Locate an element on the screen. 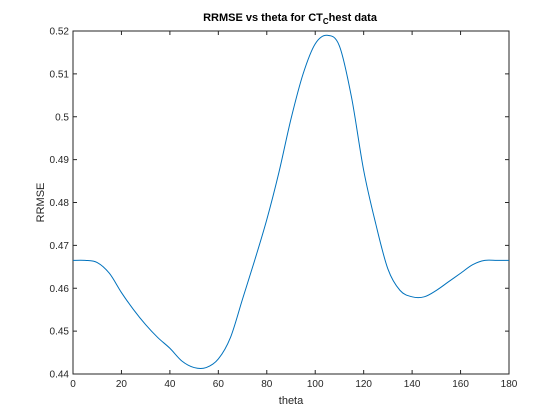  y-tick-label: 0.47 is located at coordinates (60, 246).